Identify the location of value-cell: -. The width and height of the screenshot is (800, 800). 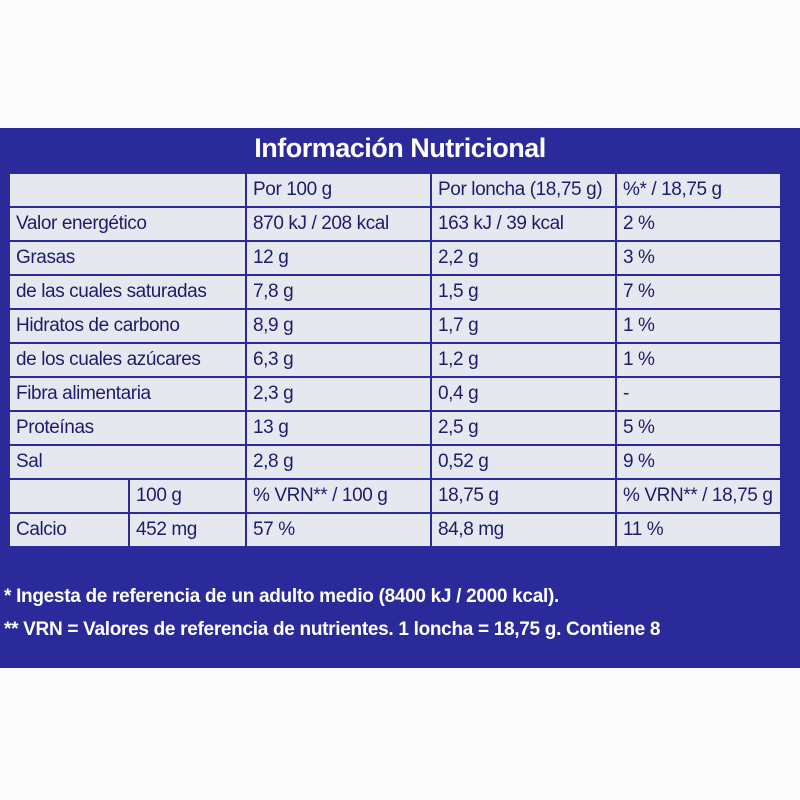
(698, 394).